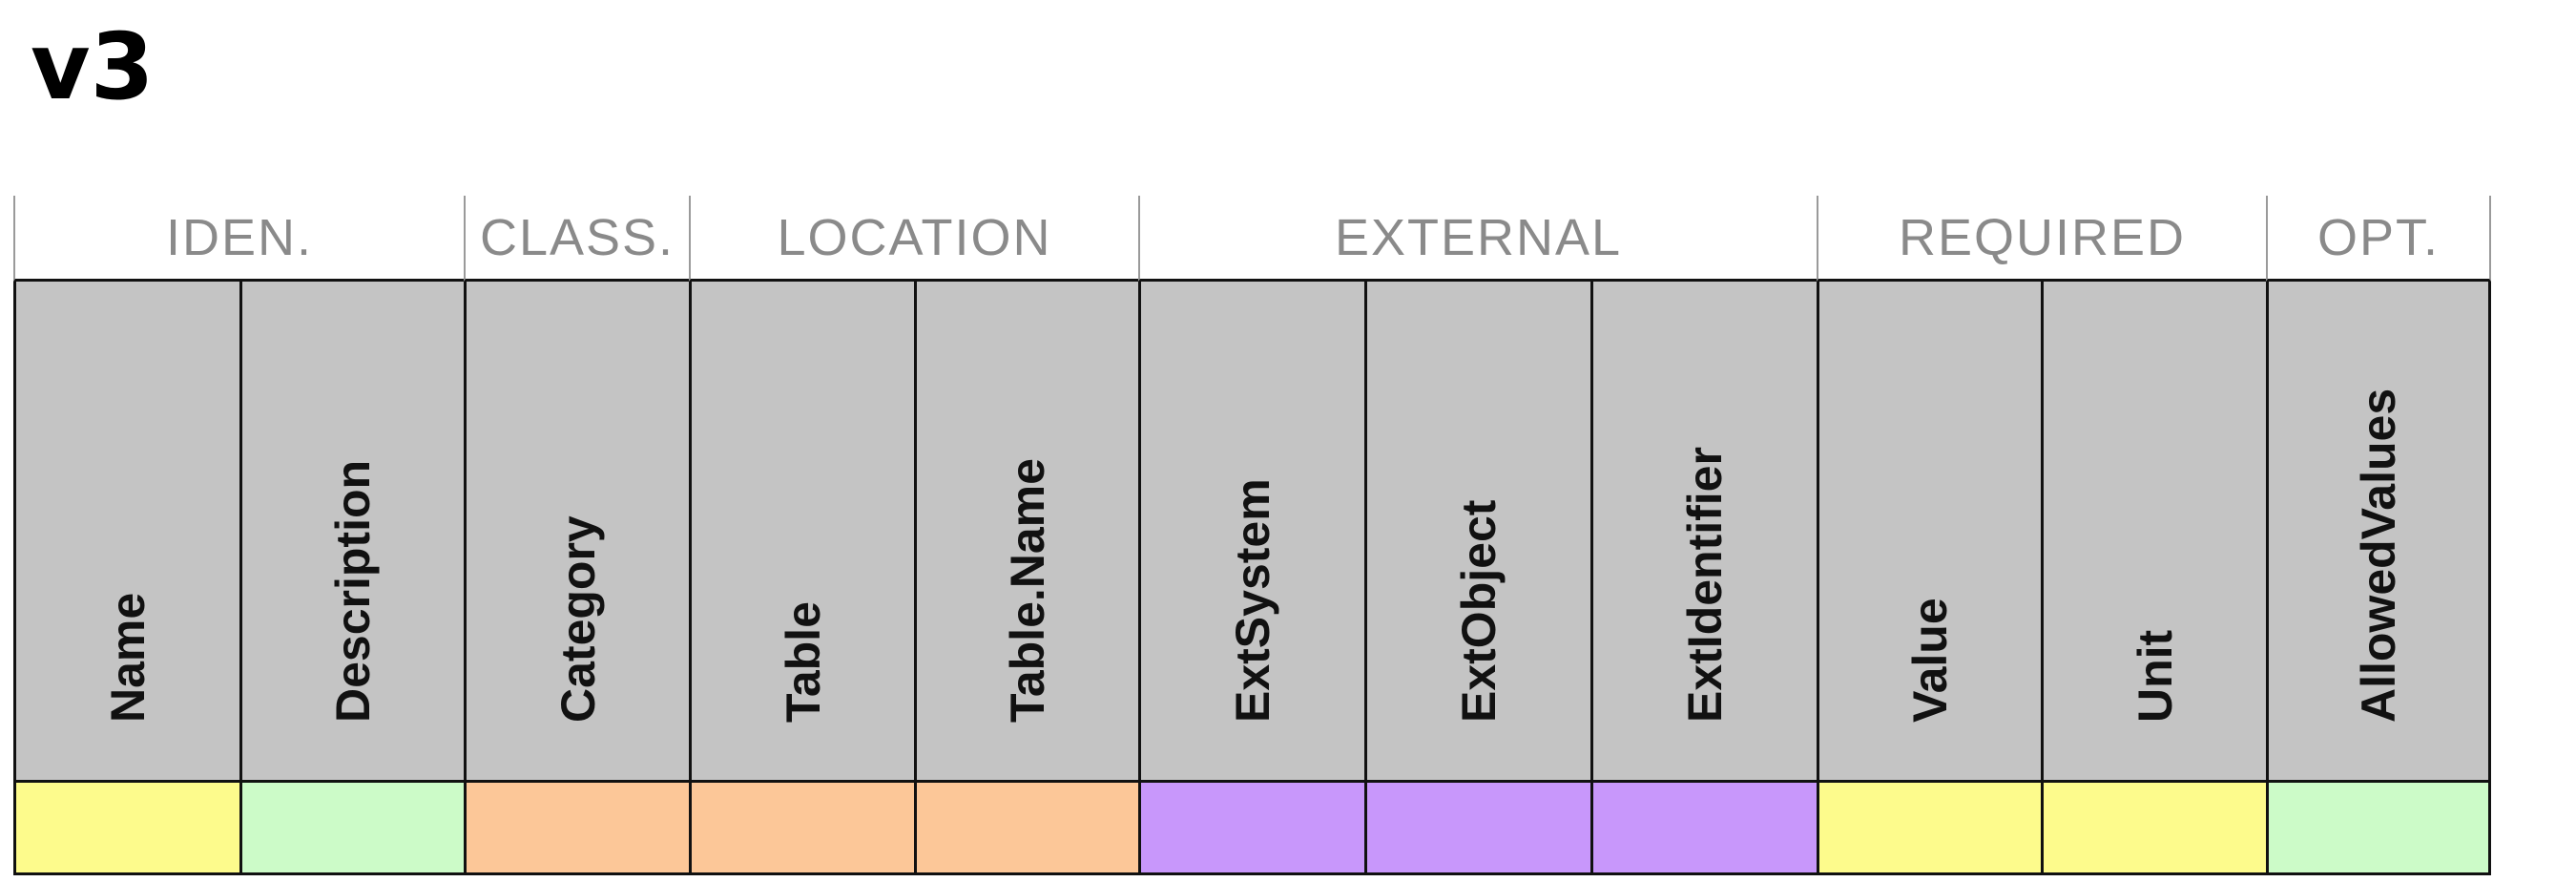 This screenshot has width=2576, height=882. I want to click on field-header-value: Value, so click(1929, 531).